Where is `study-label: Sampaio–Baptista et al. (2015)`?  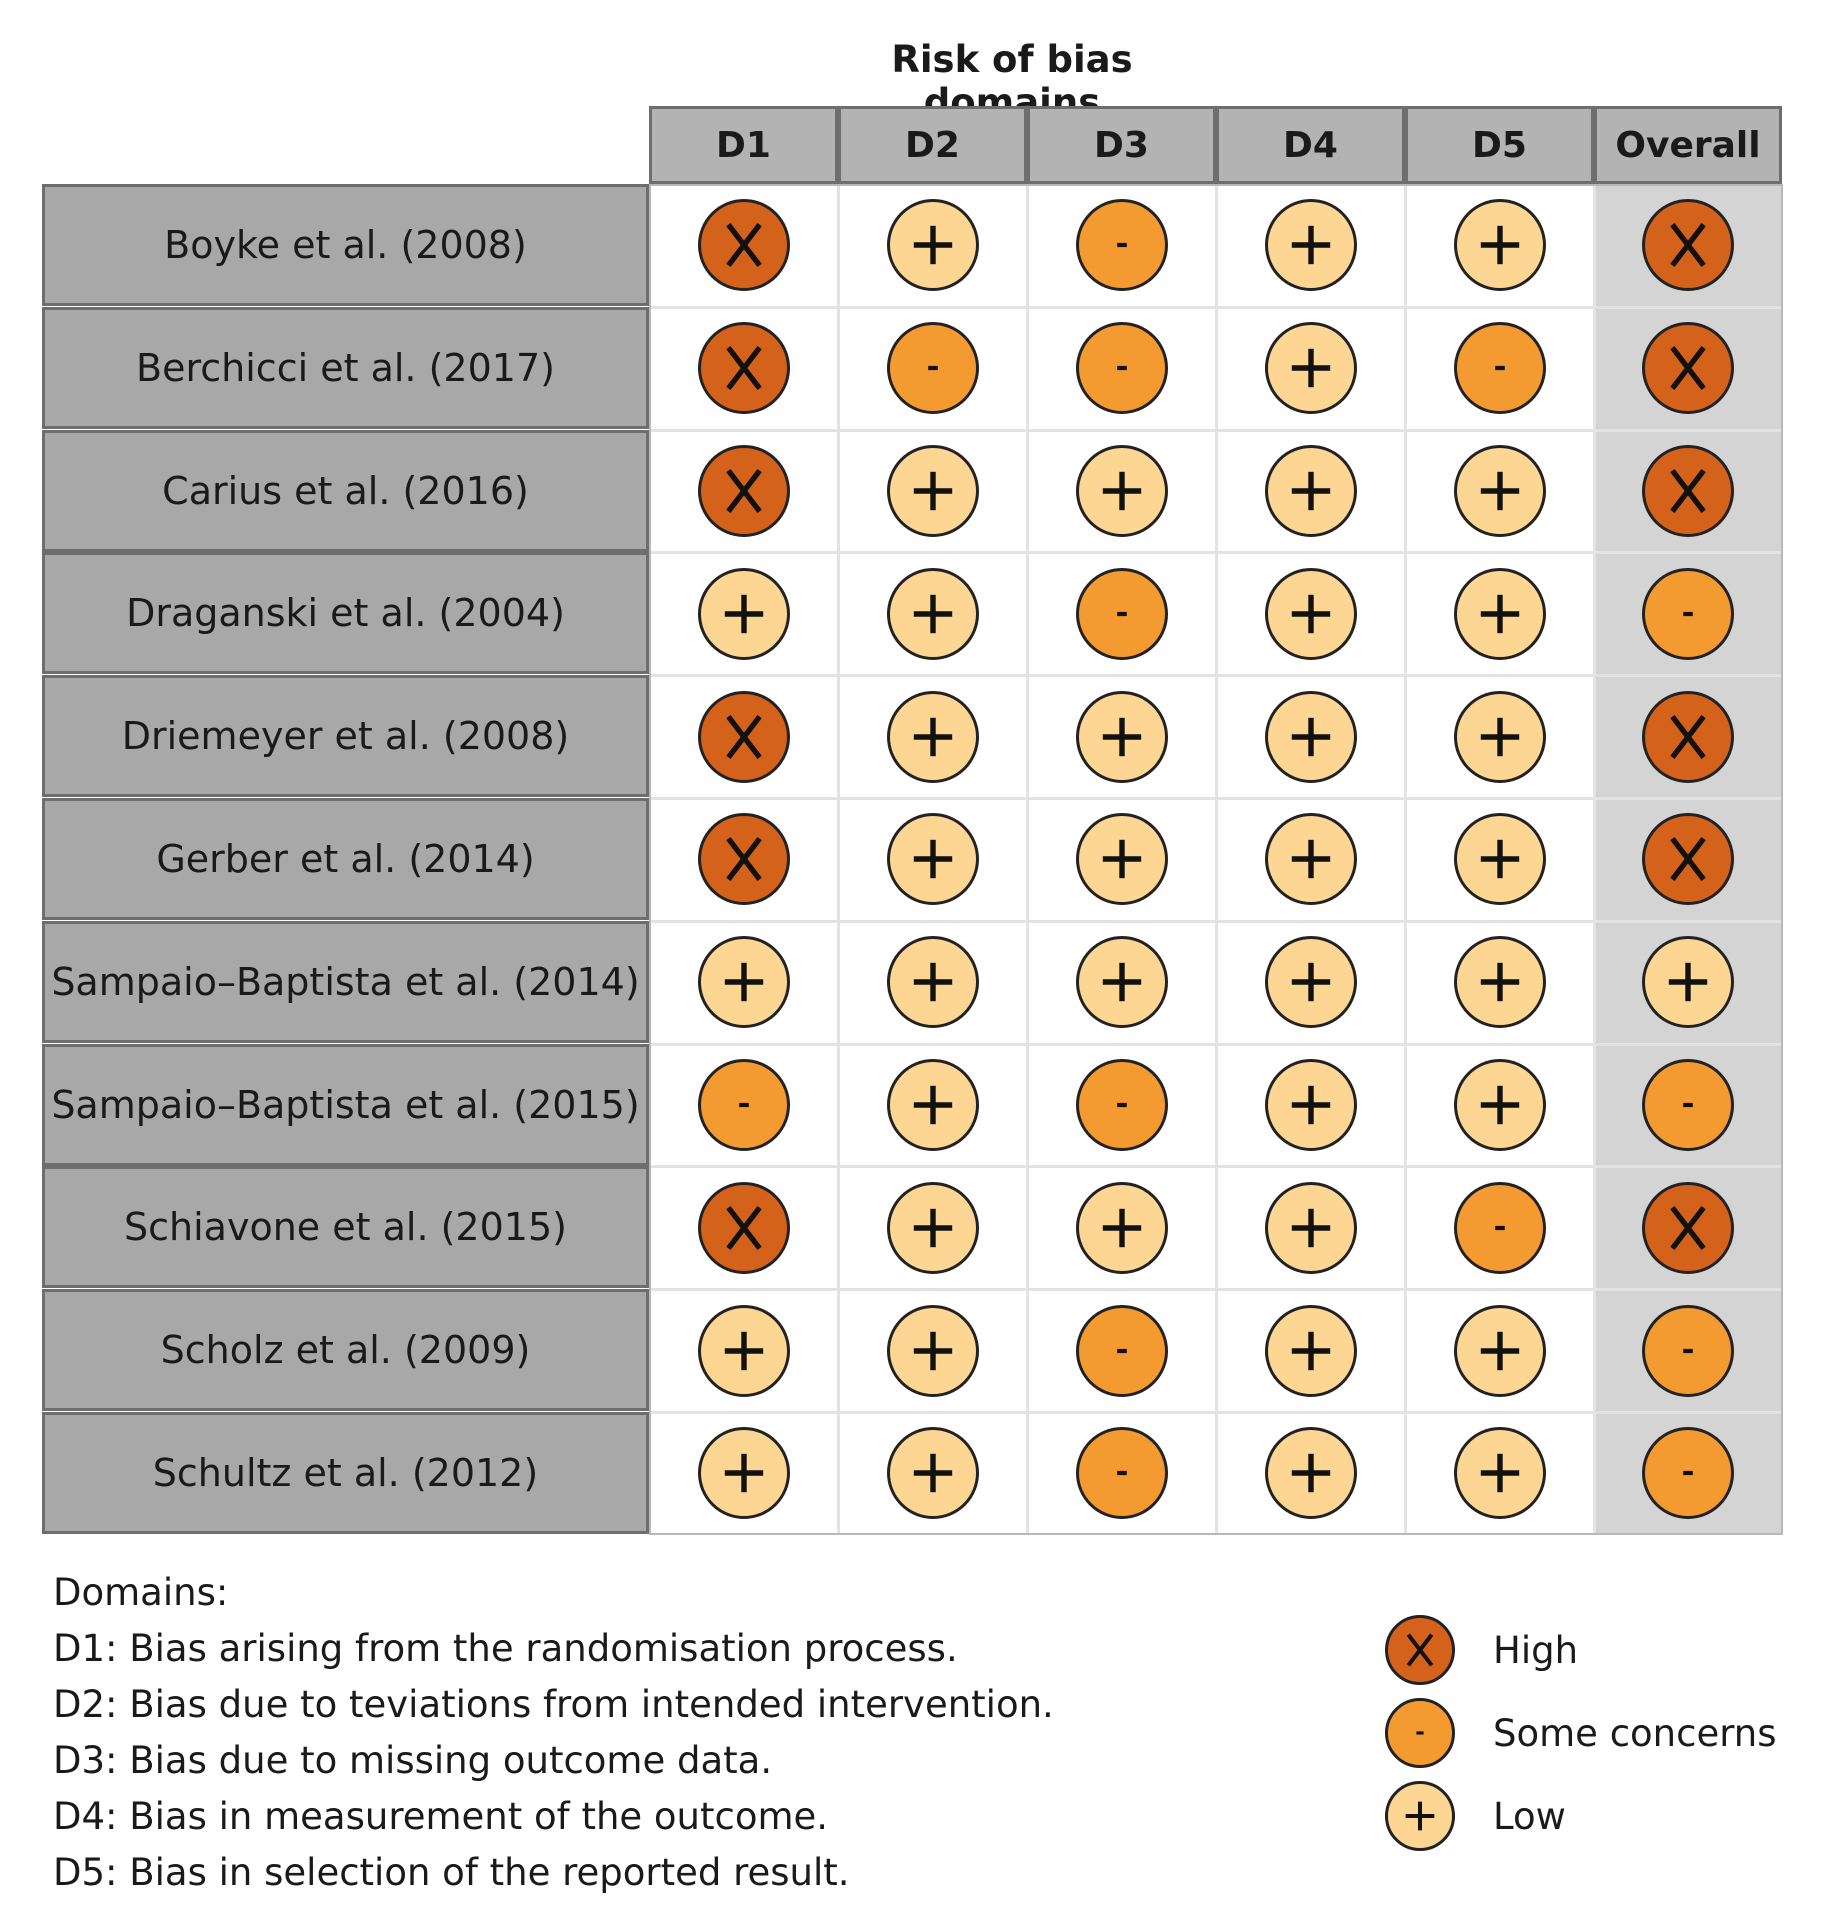
study-label: Sampaio–Baptista et al. (2015) is located at coordinates (345, 1104).